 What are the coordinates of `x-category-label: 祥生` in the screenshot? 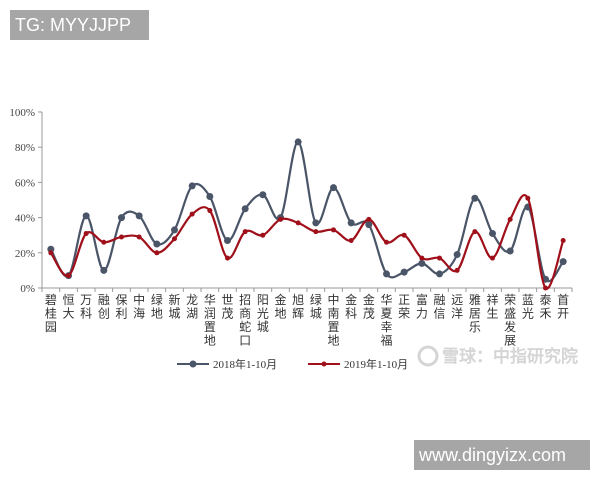 It's located at (492, 307).